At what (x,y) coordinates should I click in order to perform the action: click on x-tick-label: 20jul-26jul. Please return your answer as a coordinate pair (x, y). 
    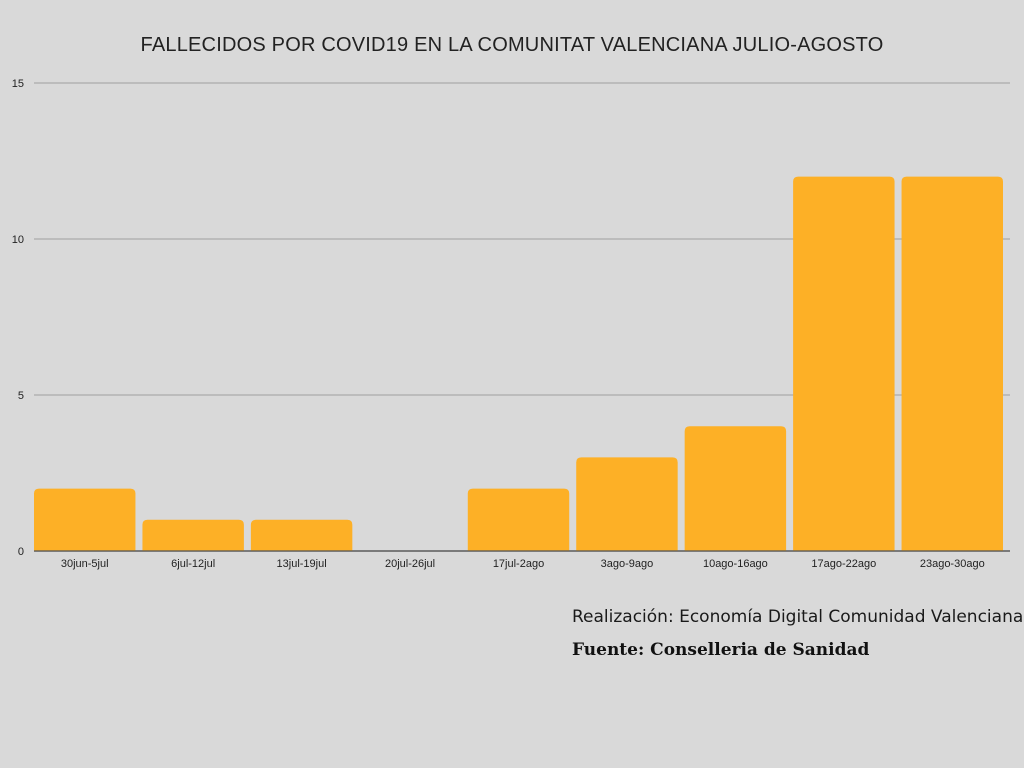
    Looking at the image, I should click on (410, 564).